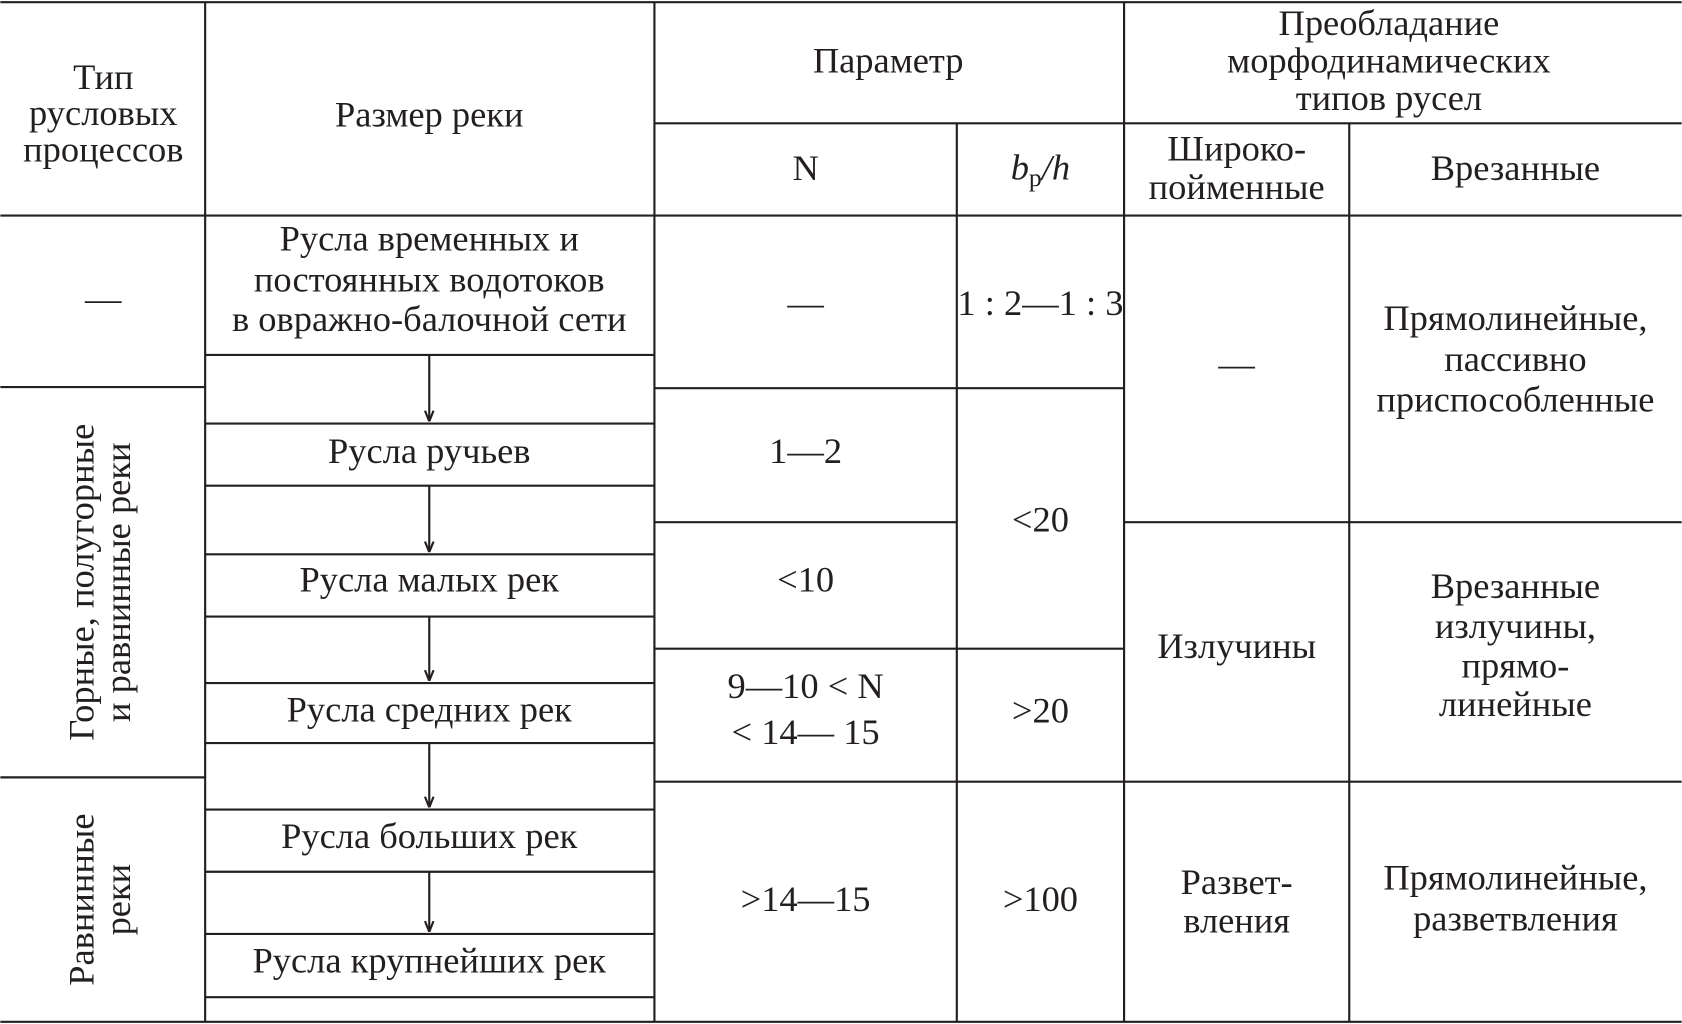 The width and height of the screenshot is (1682, 1024). What do you see at coordinates (430, 960) in the screenshot?
I see `cell-text: Русла крупнейших рек` at bounding box center [430, 960].